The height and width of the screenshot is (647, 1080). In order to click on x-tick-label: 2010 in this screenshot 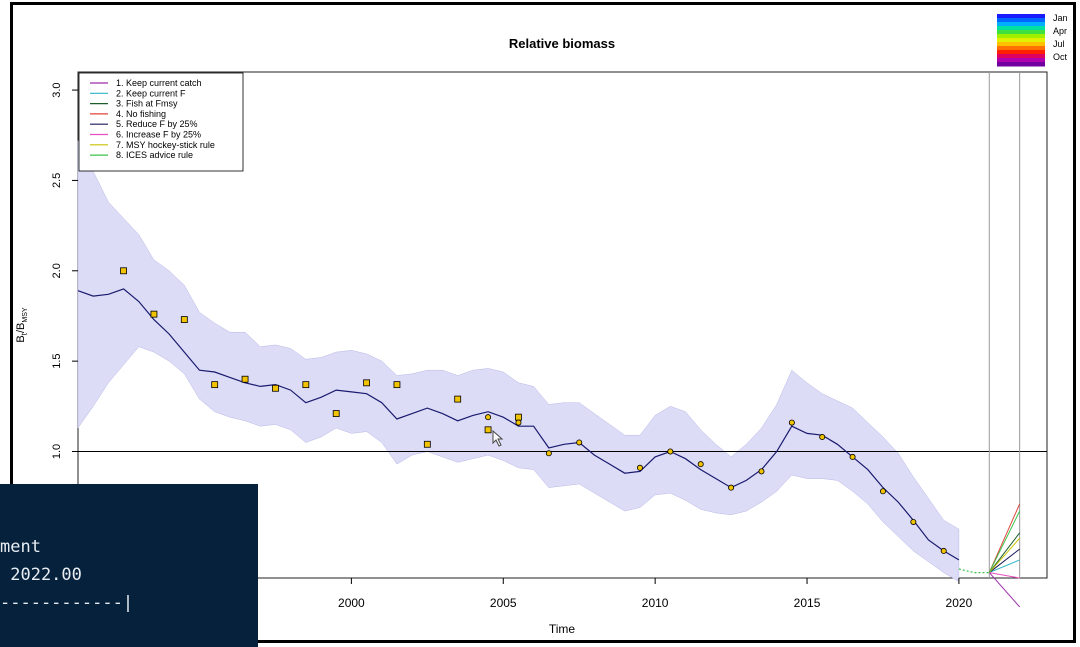, I will do `click(655, 603)`.